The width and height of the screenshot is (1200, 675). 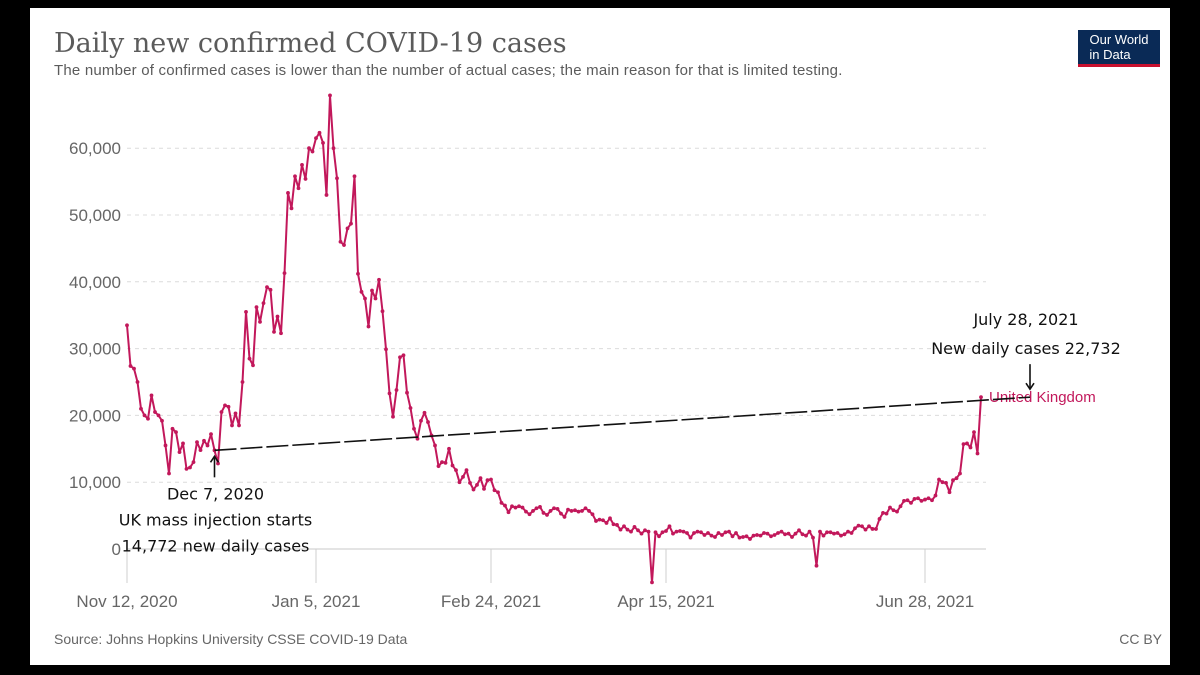 What do you see at coordinates (1110, 54) in the screenshot?
I see `owid-logo-line2: in Data` at bounding box center [1110, 54].